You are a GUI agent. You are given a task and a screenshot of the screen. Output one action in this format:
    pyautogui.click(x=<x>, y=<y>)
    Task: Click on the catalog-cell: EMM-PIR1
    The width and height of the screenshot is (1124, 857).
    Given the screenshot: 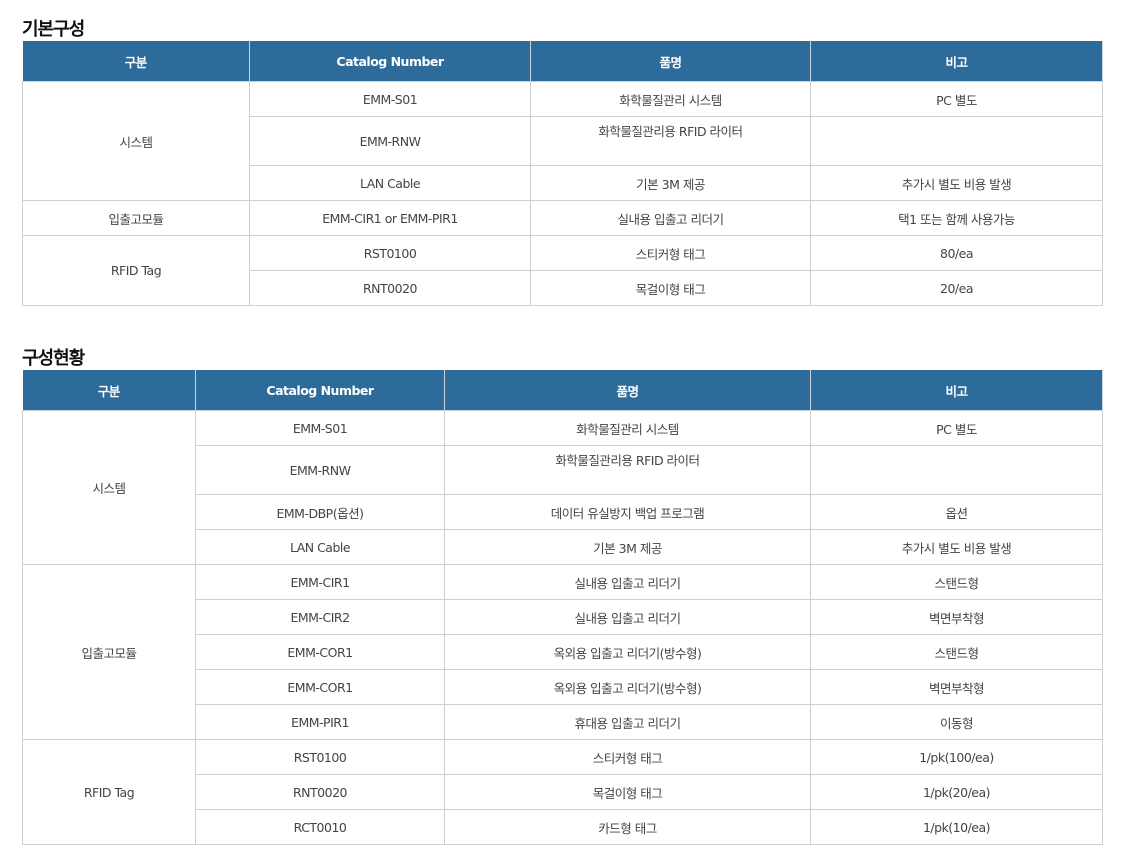 What is the action you would take?
    pyautogui.click(x=320, y=722)
    